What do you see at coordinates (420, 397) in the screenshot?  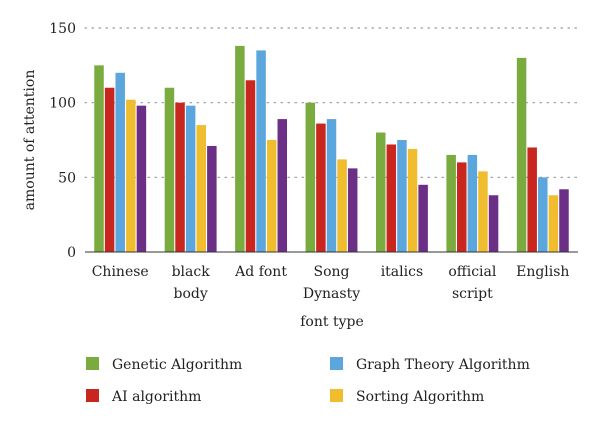 I see `legend-label: Sorting Algorithm` at bounding box center [420, 397].